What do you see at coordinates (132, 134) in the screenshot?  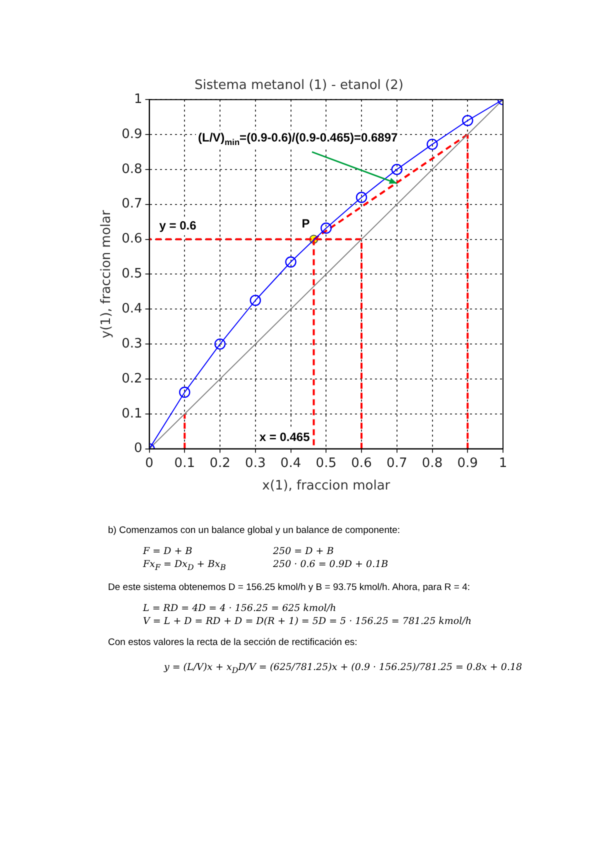 I see `y-tick-label: 0.9` at bounding box center [132, 134].